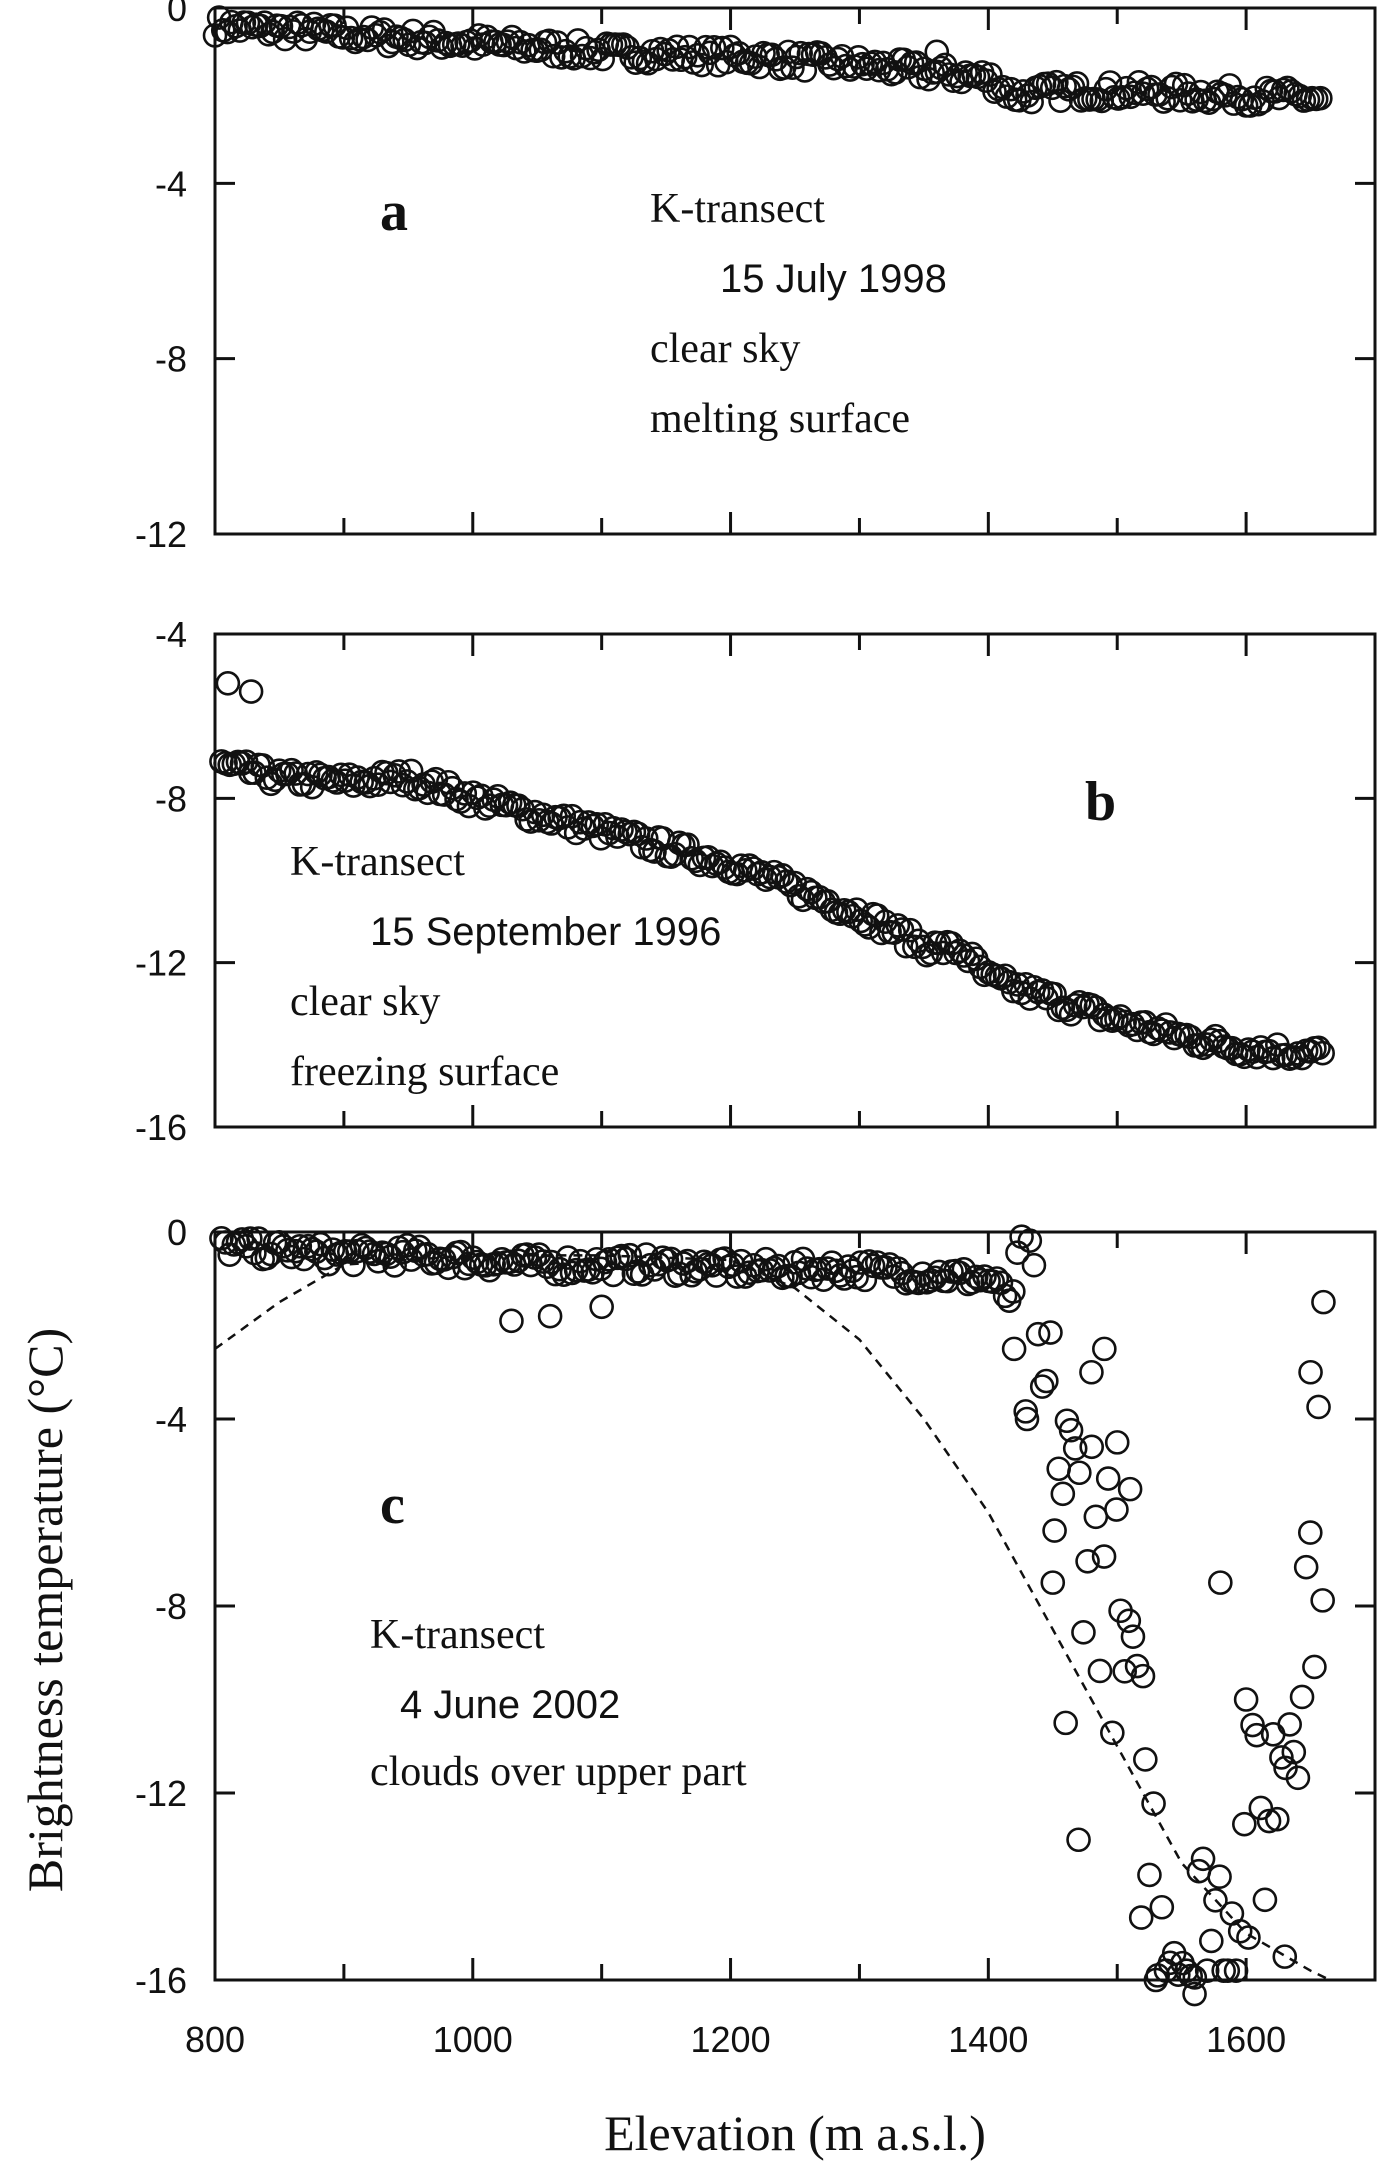 Image resolution: width=1400 pixels, height=2165 pixels. I want to click on panel-b-annotation-4: freezing surface, so click(424, 1072).